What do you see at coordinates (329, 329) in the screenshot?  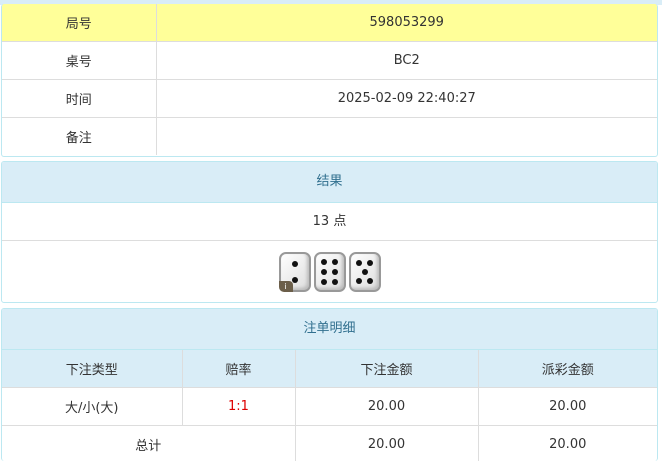 I see `bet-details-title: 注单明细` at bounding box center [329, 329].